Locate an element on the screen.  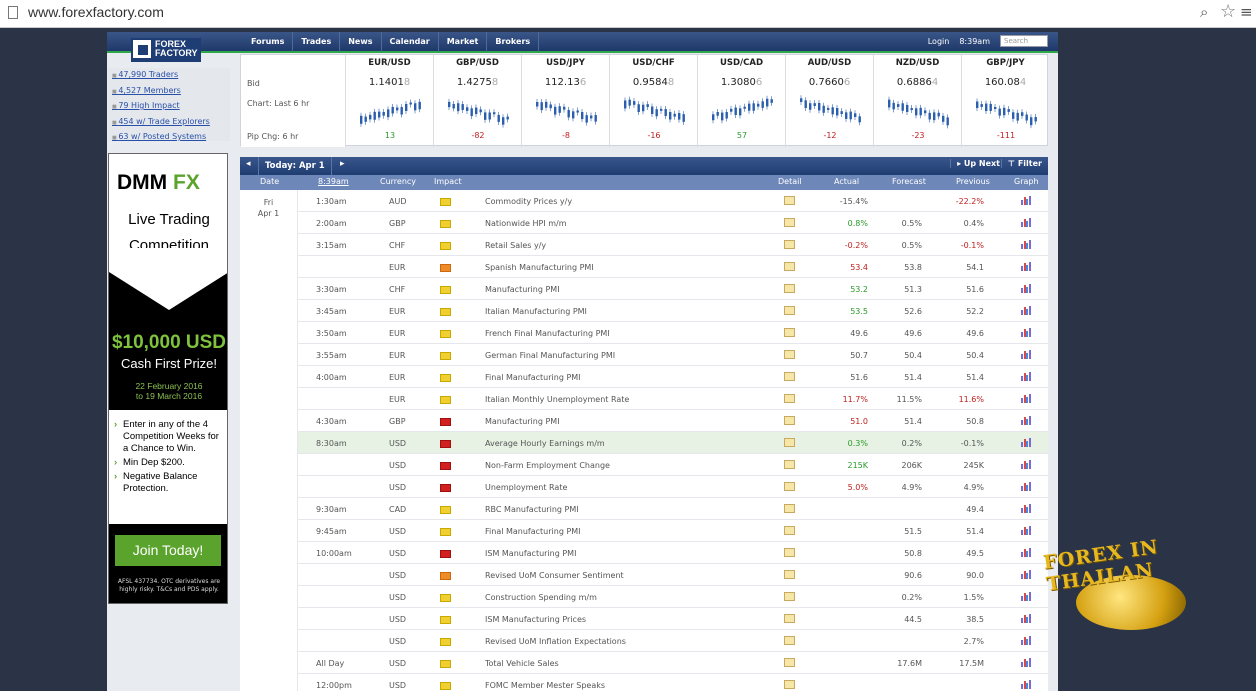
menu-icon: ≡ is located at coordinates (1246, 12).